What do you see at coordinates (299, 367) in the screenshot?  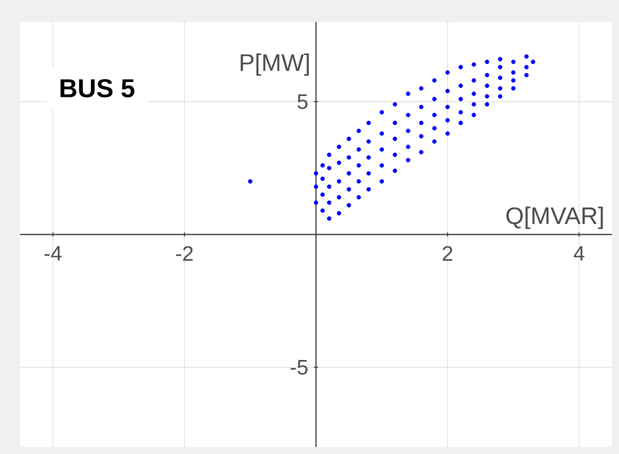 I see `y-tick-label: -5` at bounding box center [299, 367].